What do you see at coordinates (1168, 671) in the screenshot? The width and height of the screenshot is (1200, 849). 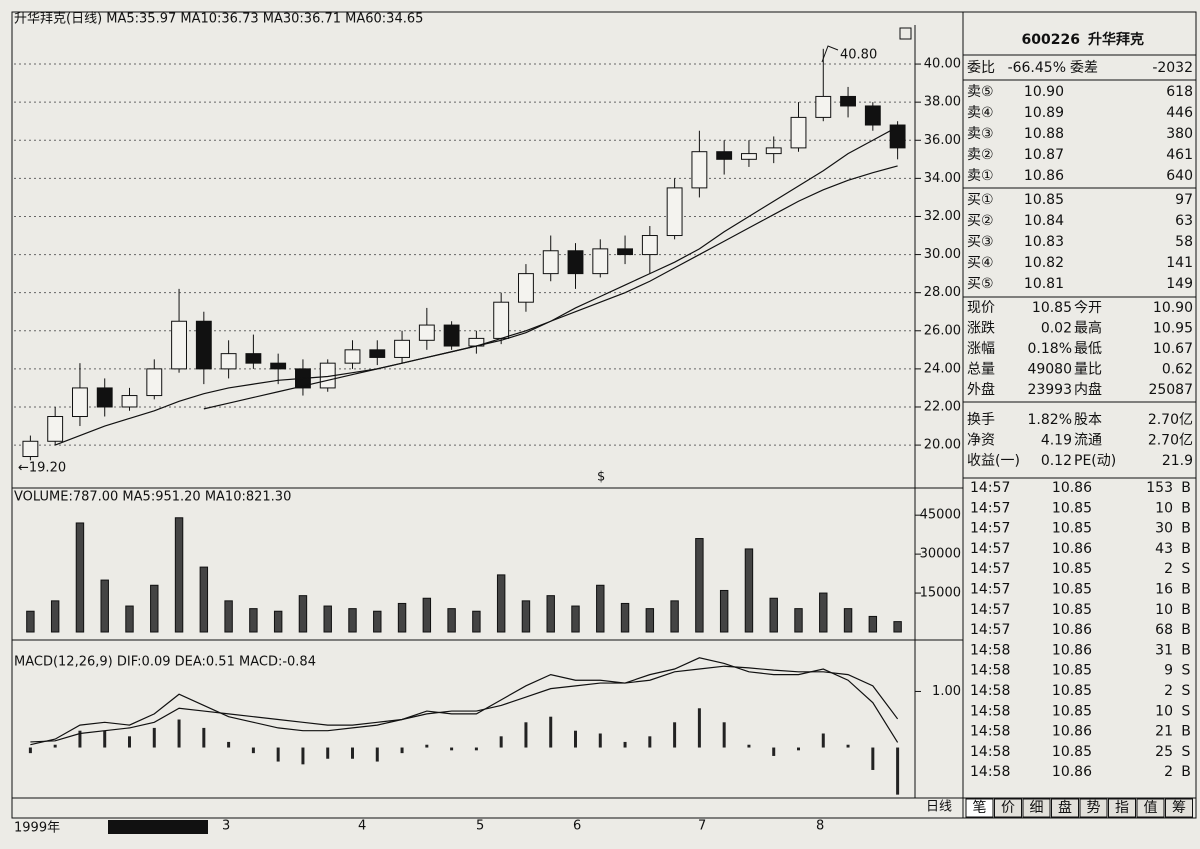 I see `tick-volume: 9` at bounding box center [1168, 671].